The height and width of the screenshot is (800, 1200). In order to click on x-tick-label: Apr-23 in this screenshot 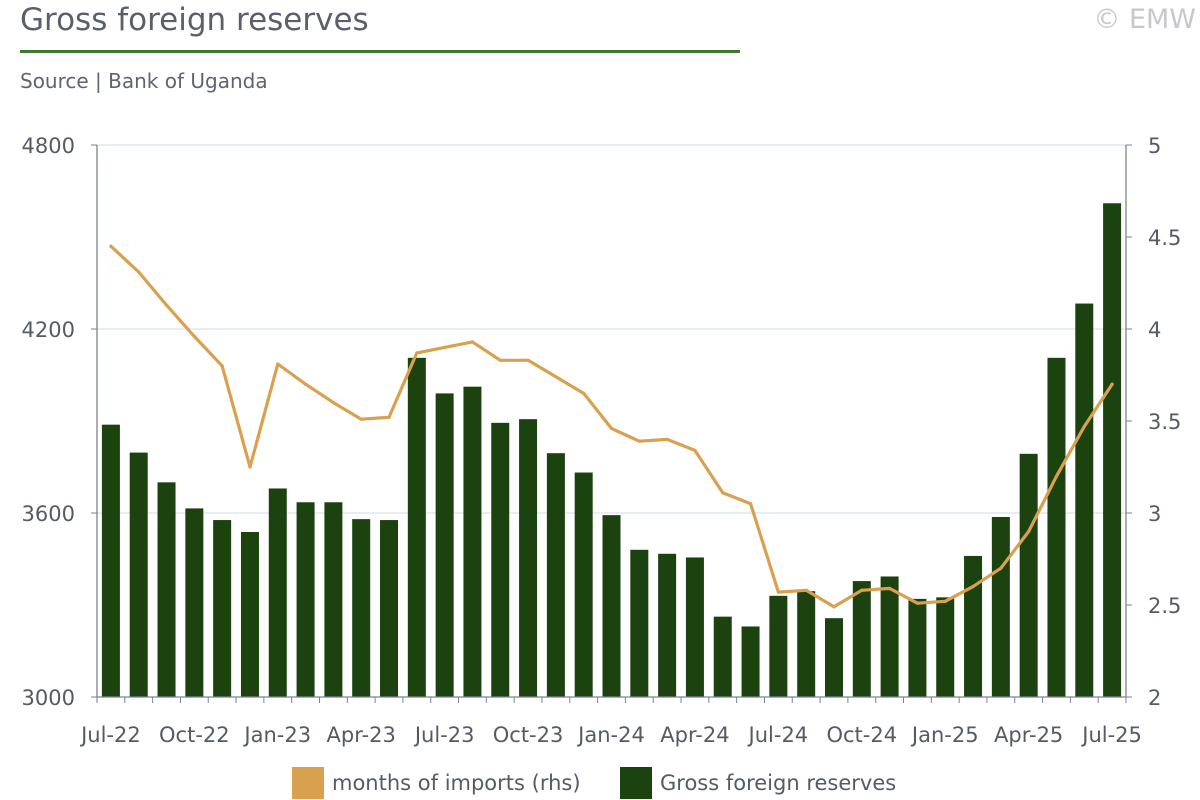, I will do `click(361, 735)`.